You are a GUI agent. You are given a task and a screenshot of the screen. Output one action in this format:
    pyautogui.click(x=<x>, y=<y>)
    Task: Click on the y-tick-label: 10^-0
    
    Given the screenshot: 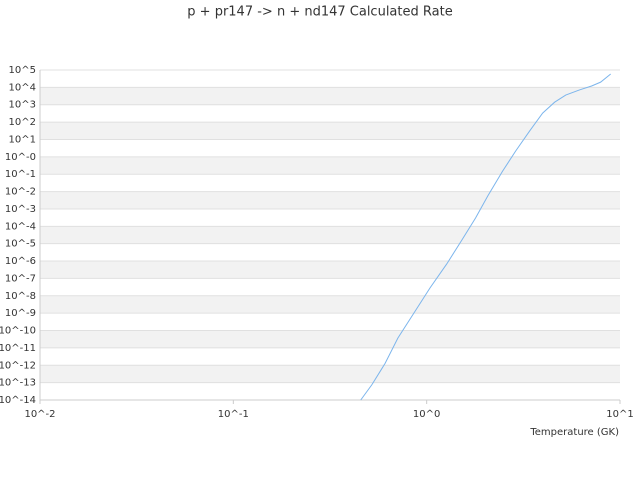 What is the action you would take?
    pyautogui.click(x=20, y=157)
    